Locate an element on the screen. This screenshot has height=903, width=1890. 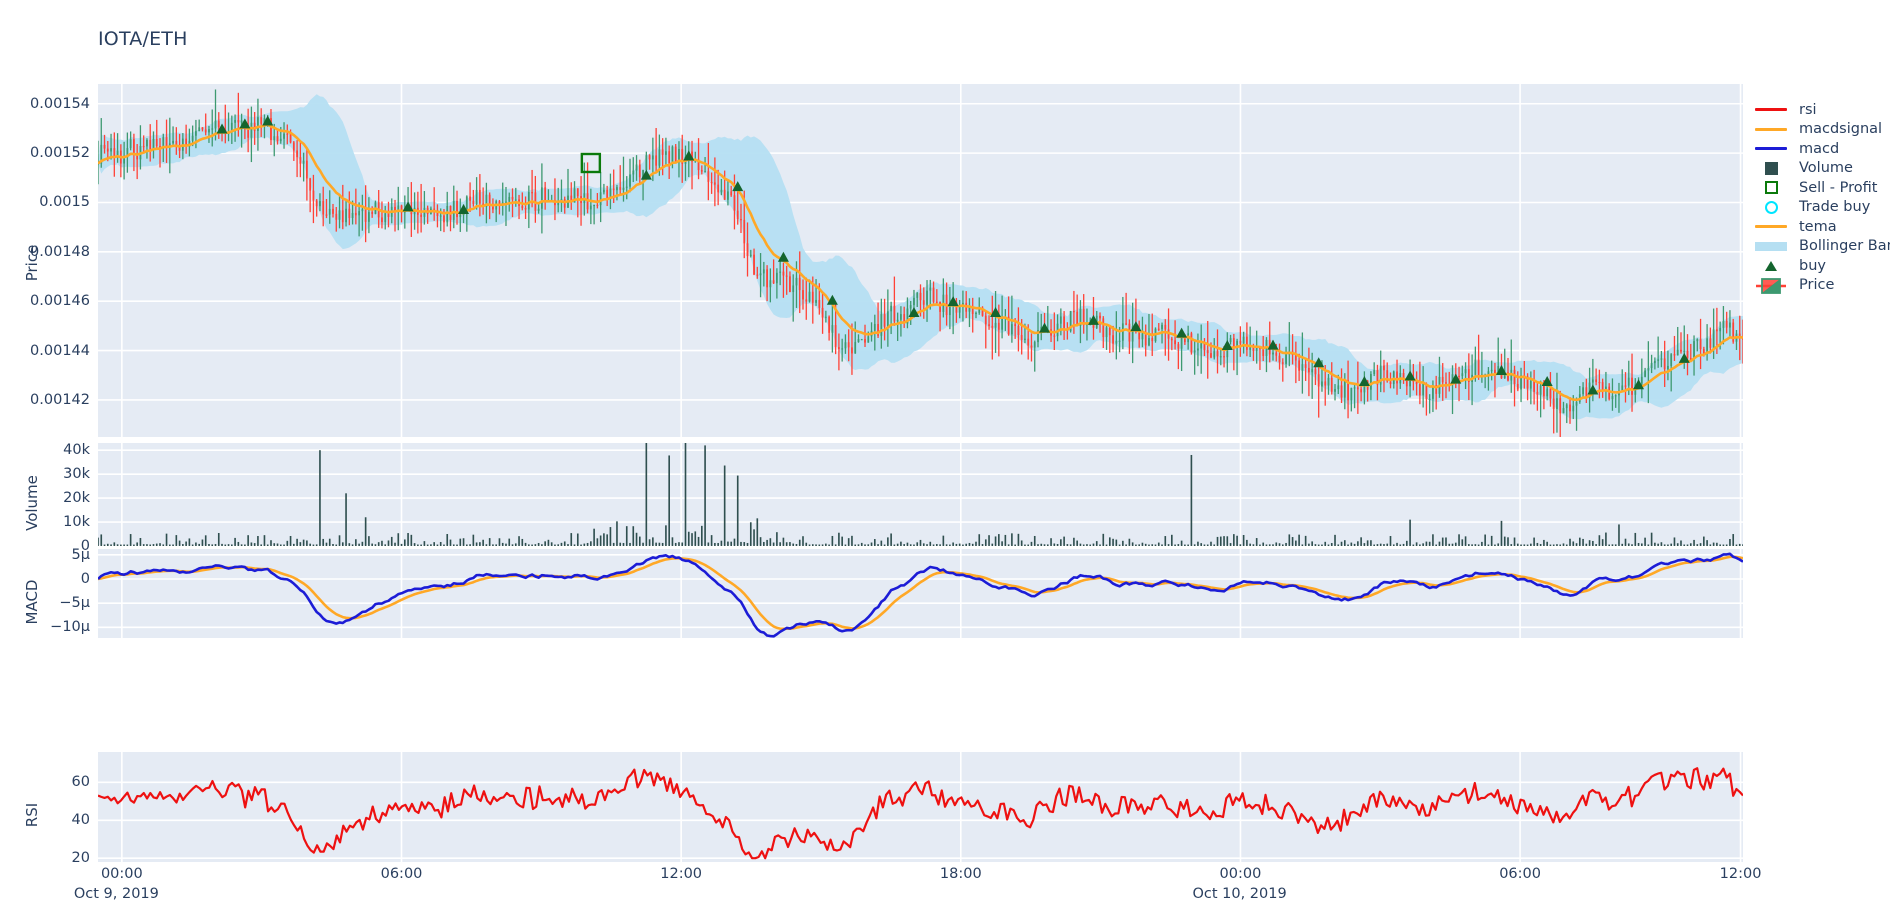
filled-square-icon is located at coordinates (1771, 168).